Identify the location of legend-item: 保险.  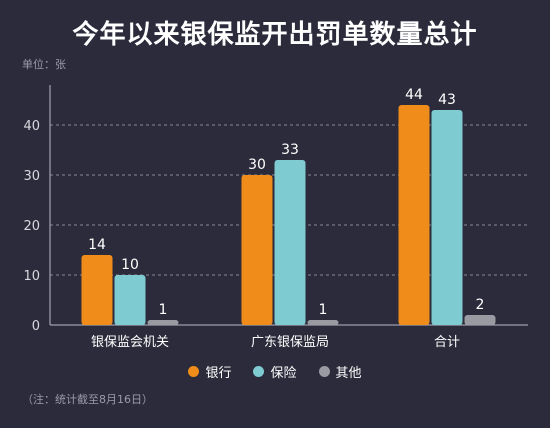
(275, 371).